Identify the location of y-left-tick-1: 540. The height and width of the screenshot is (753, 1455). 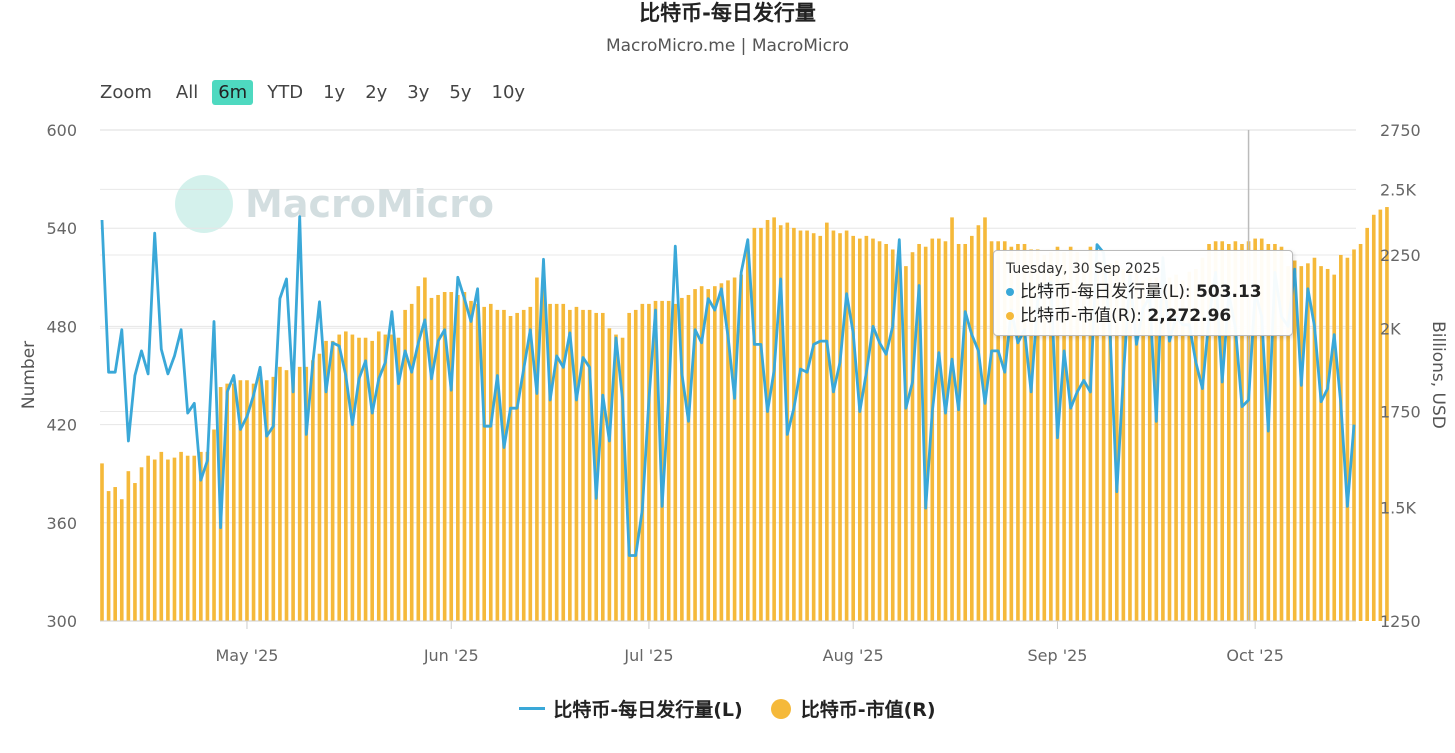
(61, 228).